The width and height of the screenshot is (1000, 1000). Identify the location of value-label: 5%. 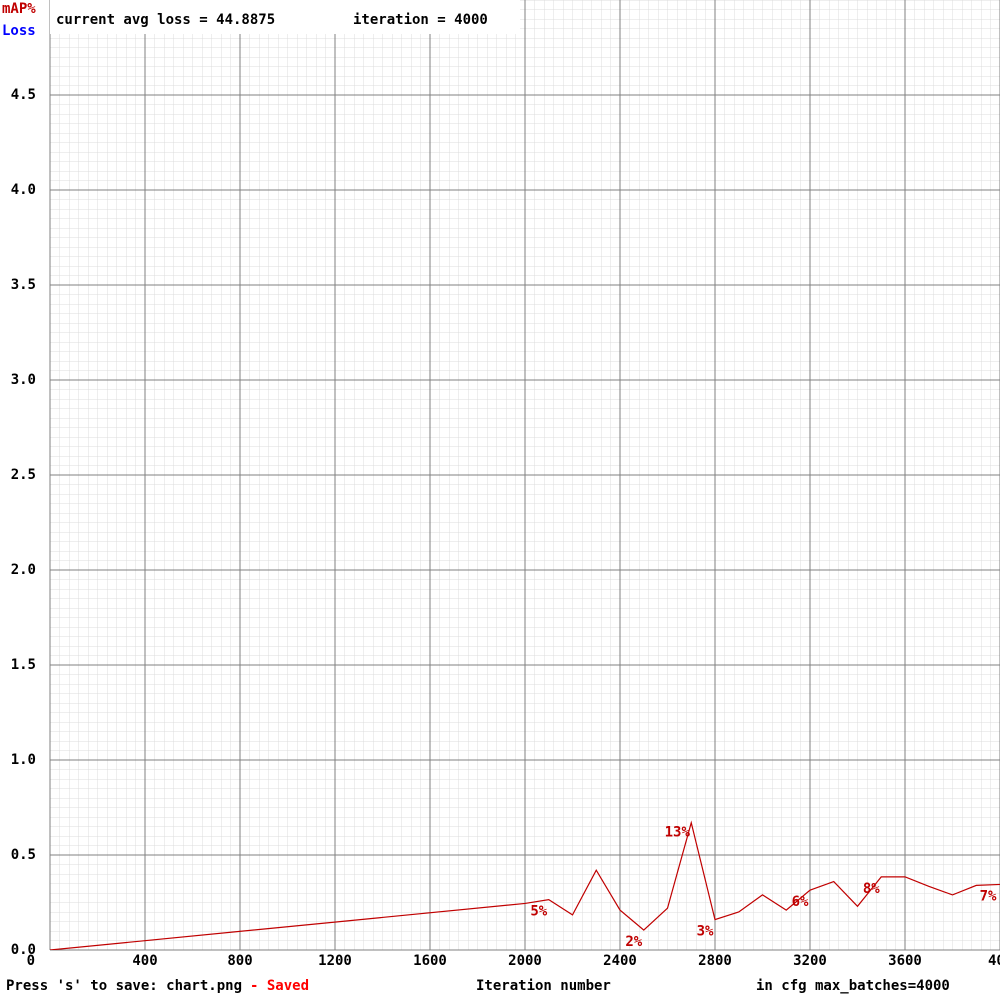
(538, 912).